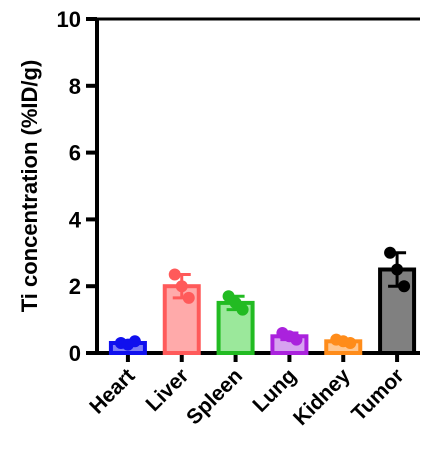 Image resolution: width=427 pixels, height=453 pixels. What do you see at coordinates (69, 19) in the screenshot?
I see `y-tick-label: 10` at bounding box center [69, 19].